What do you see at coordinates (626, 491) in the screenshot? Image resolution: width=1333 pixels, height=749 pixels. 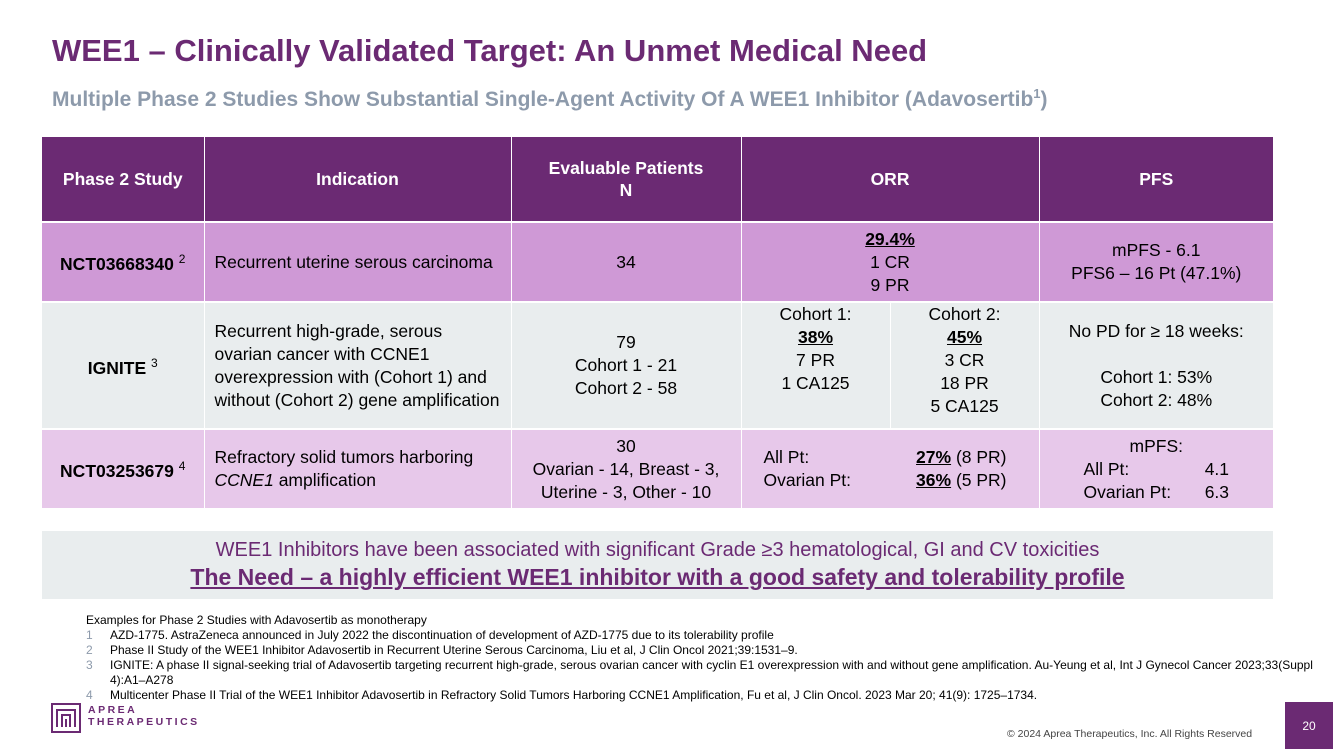 I see `patients-line: Uterine - 3, Other - 10` at bounding box center [626, 491].